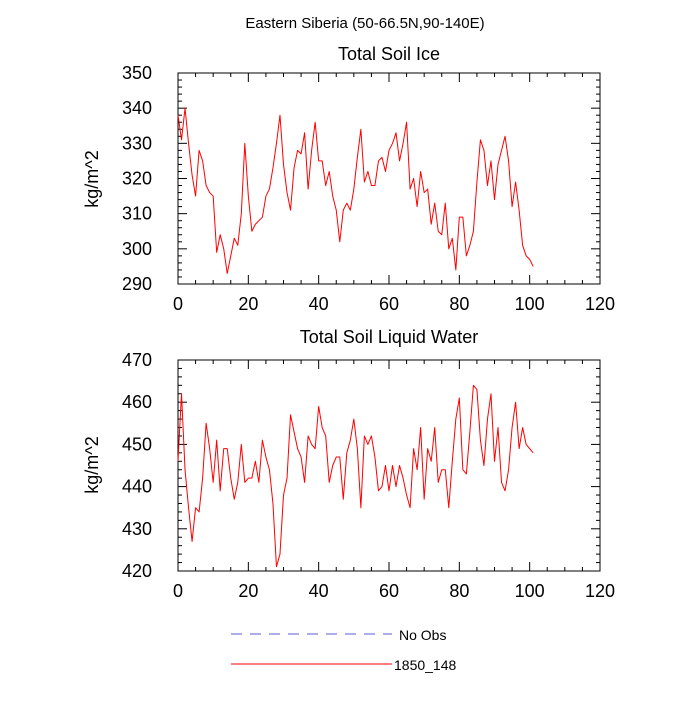  What do you see at coordinates (137, 143) in the screenshot?
I see `y-tick-label: 330` at bounding box center [137, 143].